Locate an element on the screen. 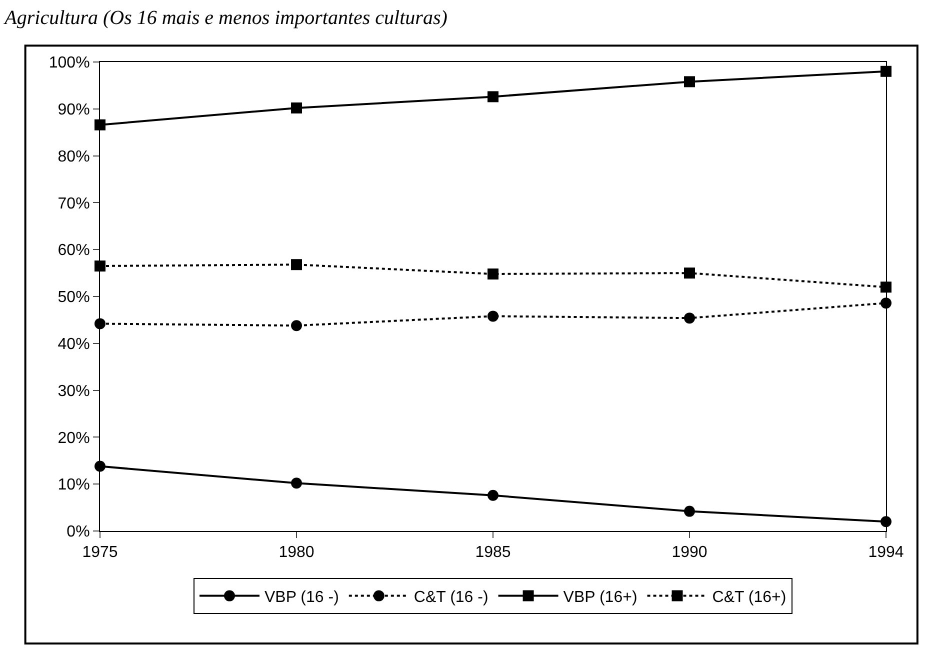 This screenshot has width=931, height=661. x-tick-label: 1980 is located at coordinates (296, 553).